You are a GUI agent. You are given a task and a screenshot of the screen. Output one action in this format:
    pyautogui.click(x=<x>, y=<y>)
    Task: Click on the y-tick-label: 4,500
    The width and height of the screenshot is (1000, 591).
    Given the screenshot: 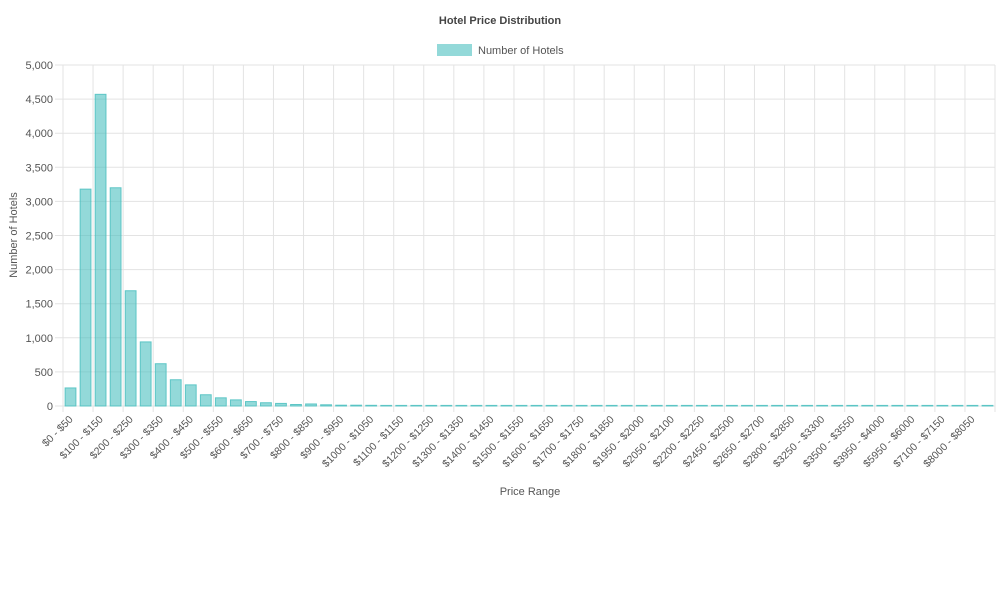 What is the action you would take?
    pyautogui.click(x=39, y=100)
    